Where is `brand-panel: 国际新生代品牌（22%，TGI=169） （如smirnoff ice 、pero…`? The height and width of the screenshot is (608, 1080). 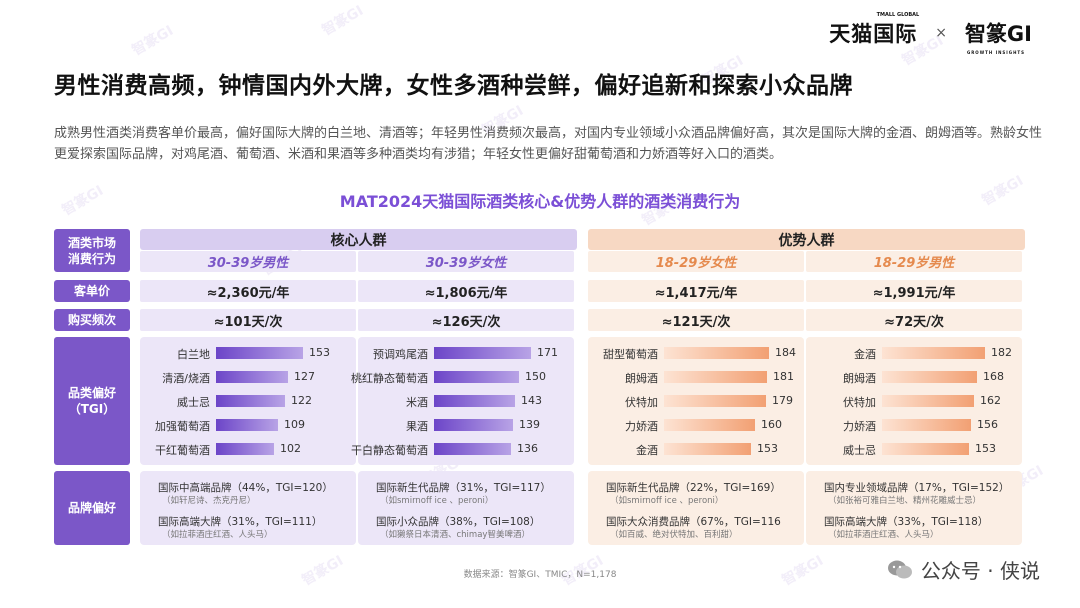 brand-panel: 国际新生代品牌（22%，TGI=169） （如smirnoff ice 、pero… is located at coordinates (696, 508).